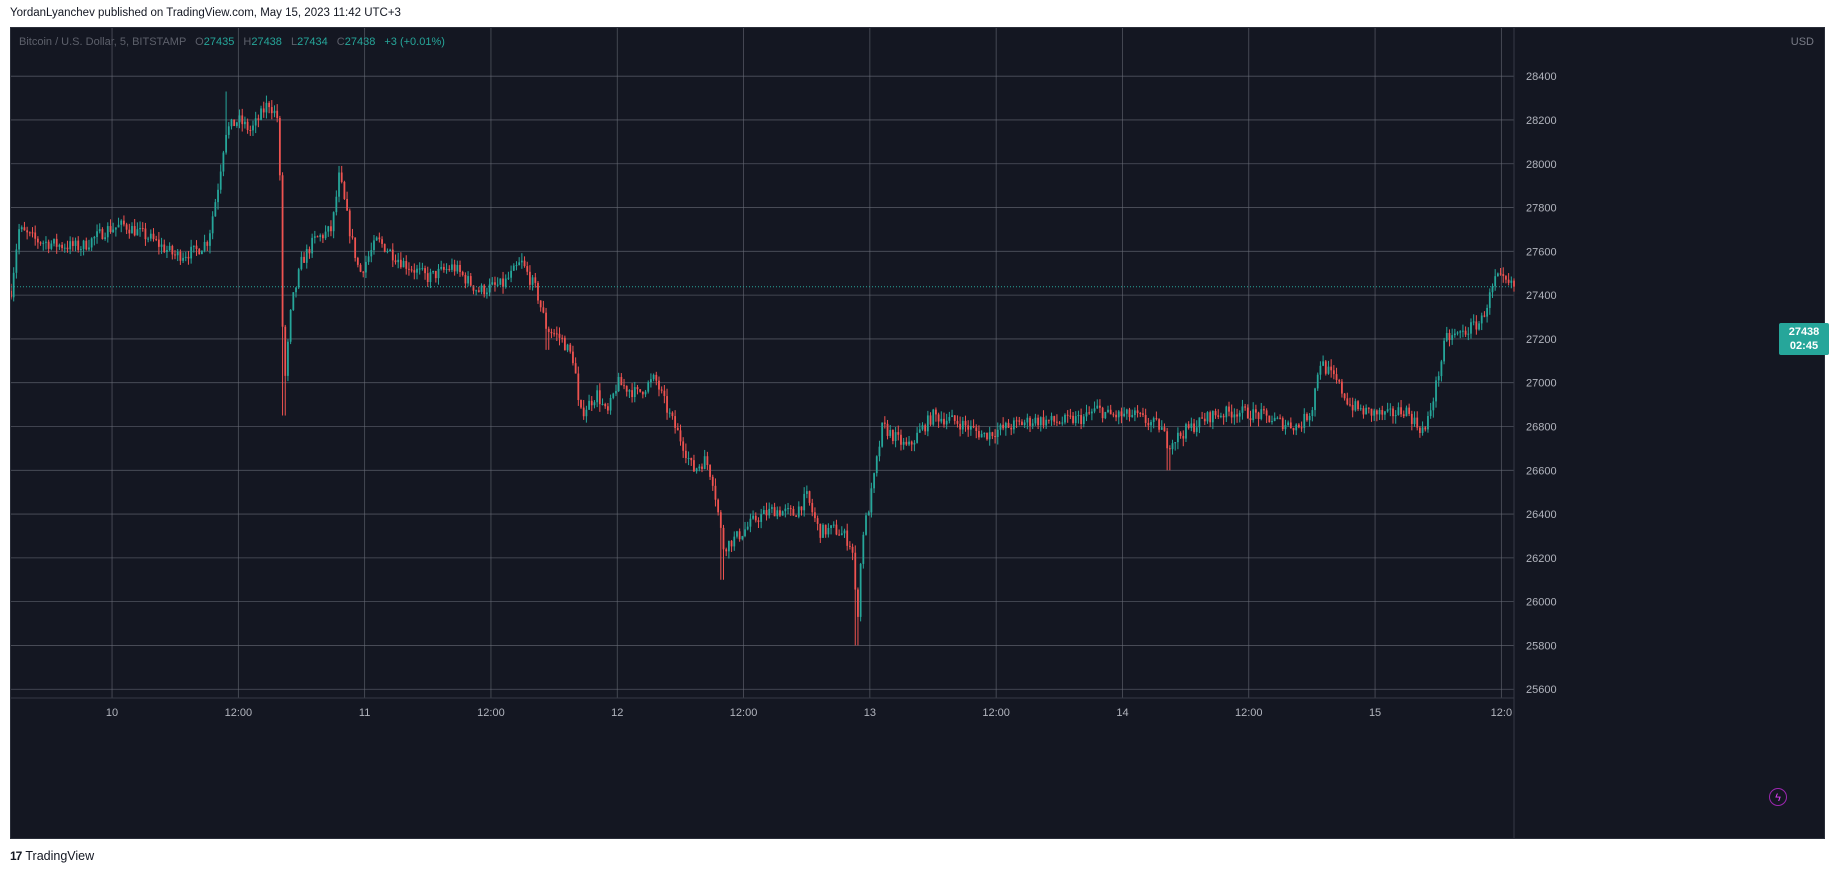 The image size is (1834, 875). I want to click on x-tick-label: 15, so click(1375, 713).